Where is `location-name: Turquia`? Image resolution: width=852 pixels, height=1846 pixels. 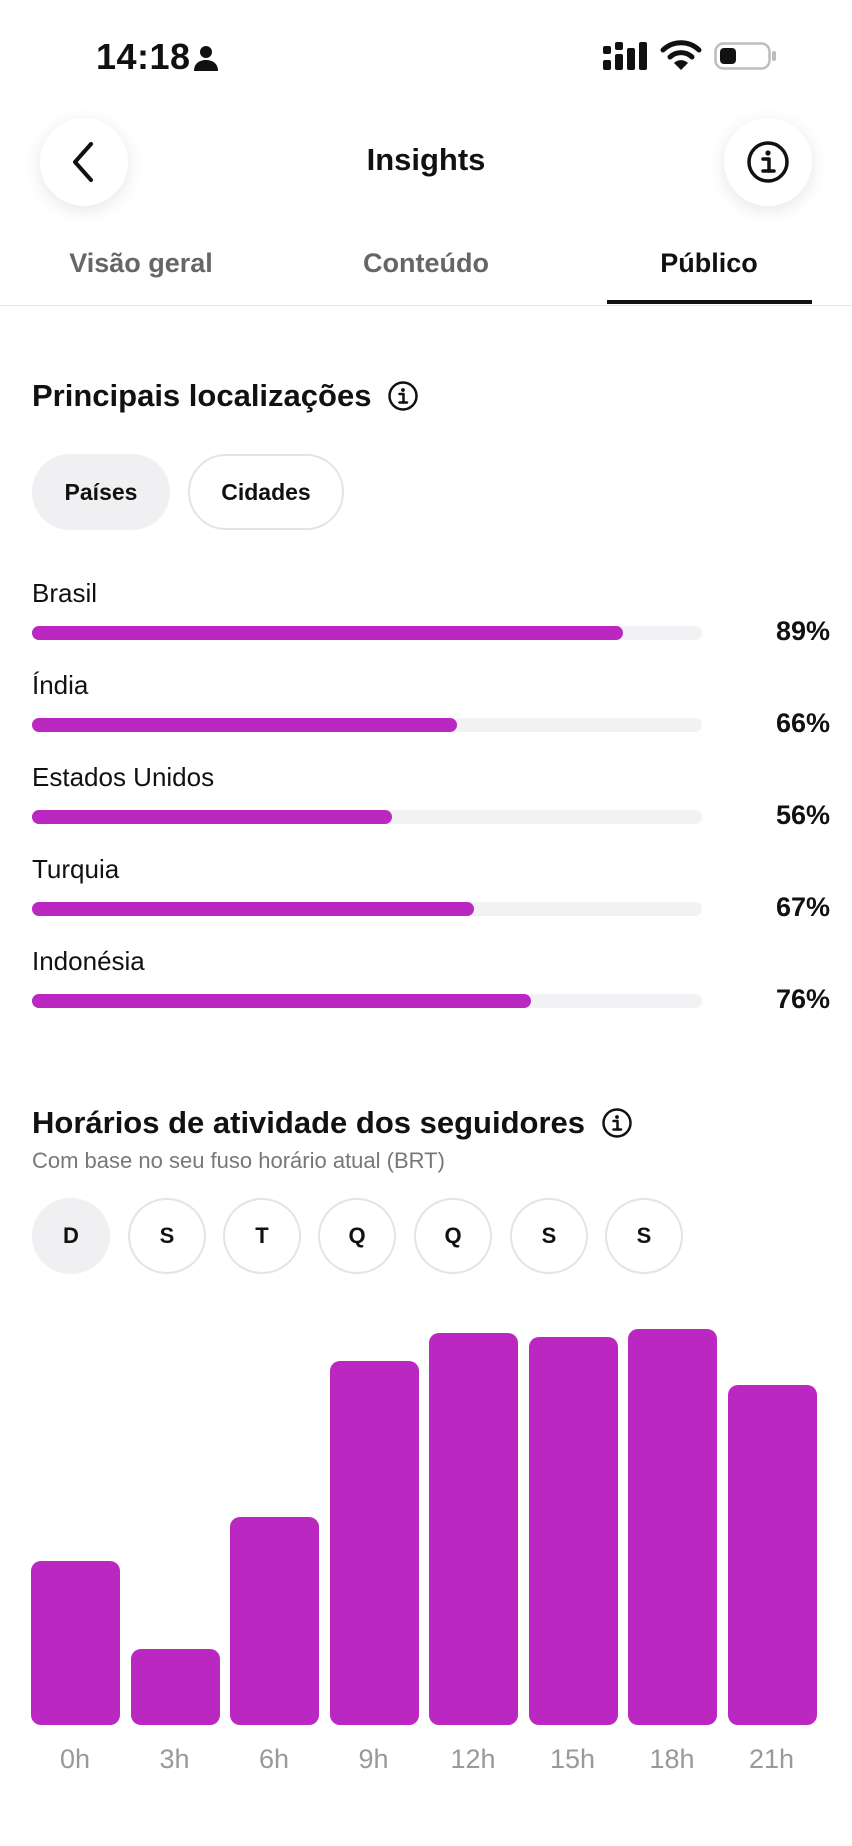
location-name: Turquia is located at coordinates (76, 869).